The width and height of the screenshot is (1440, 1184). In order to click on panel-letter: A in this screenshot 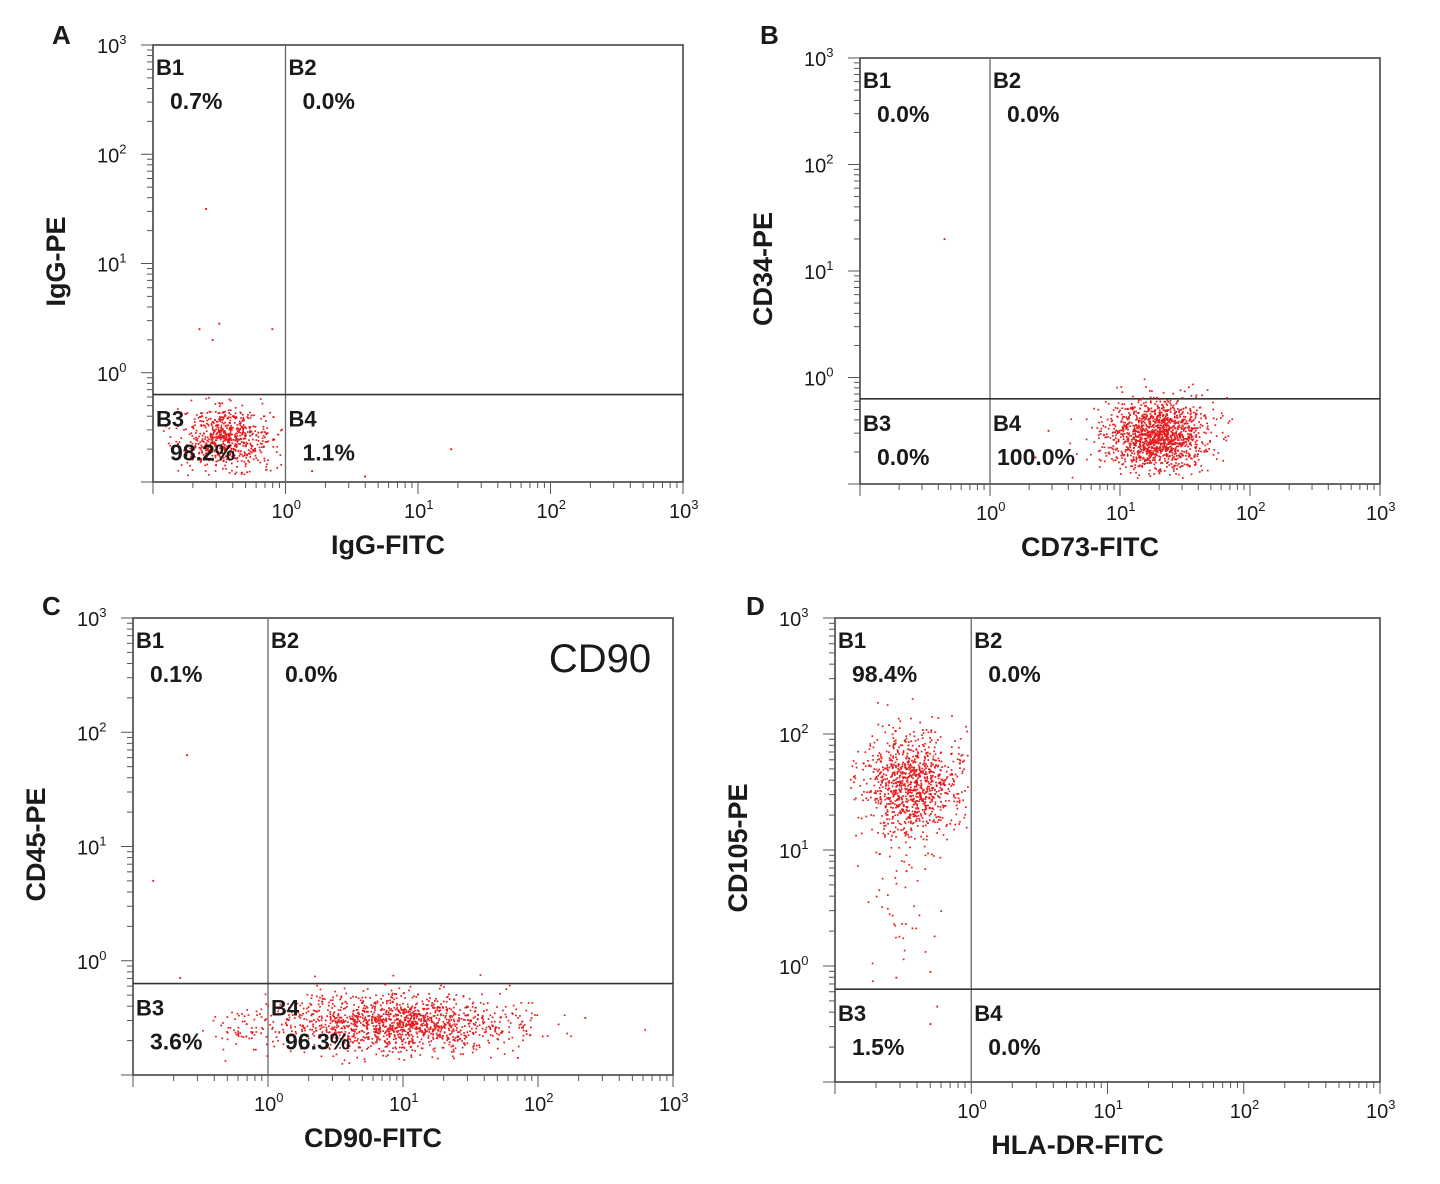, I will do `click(61, 35)`.